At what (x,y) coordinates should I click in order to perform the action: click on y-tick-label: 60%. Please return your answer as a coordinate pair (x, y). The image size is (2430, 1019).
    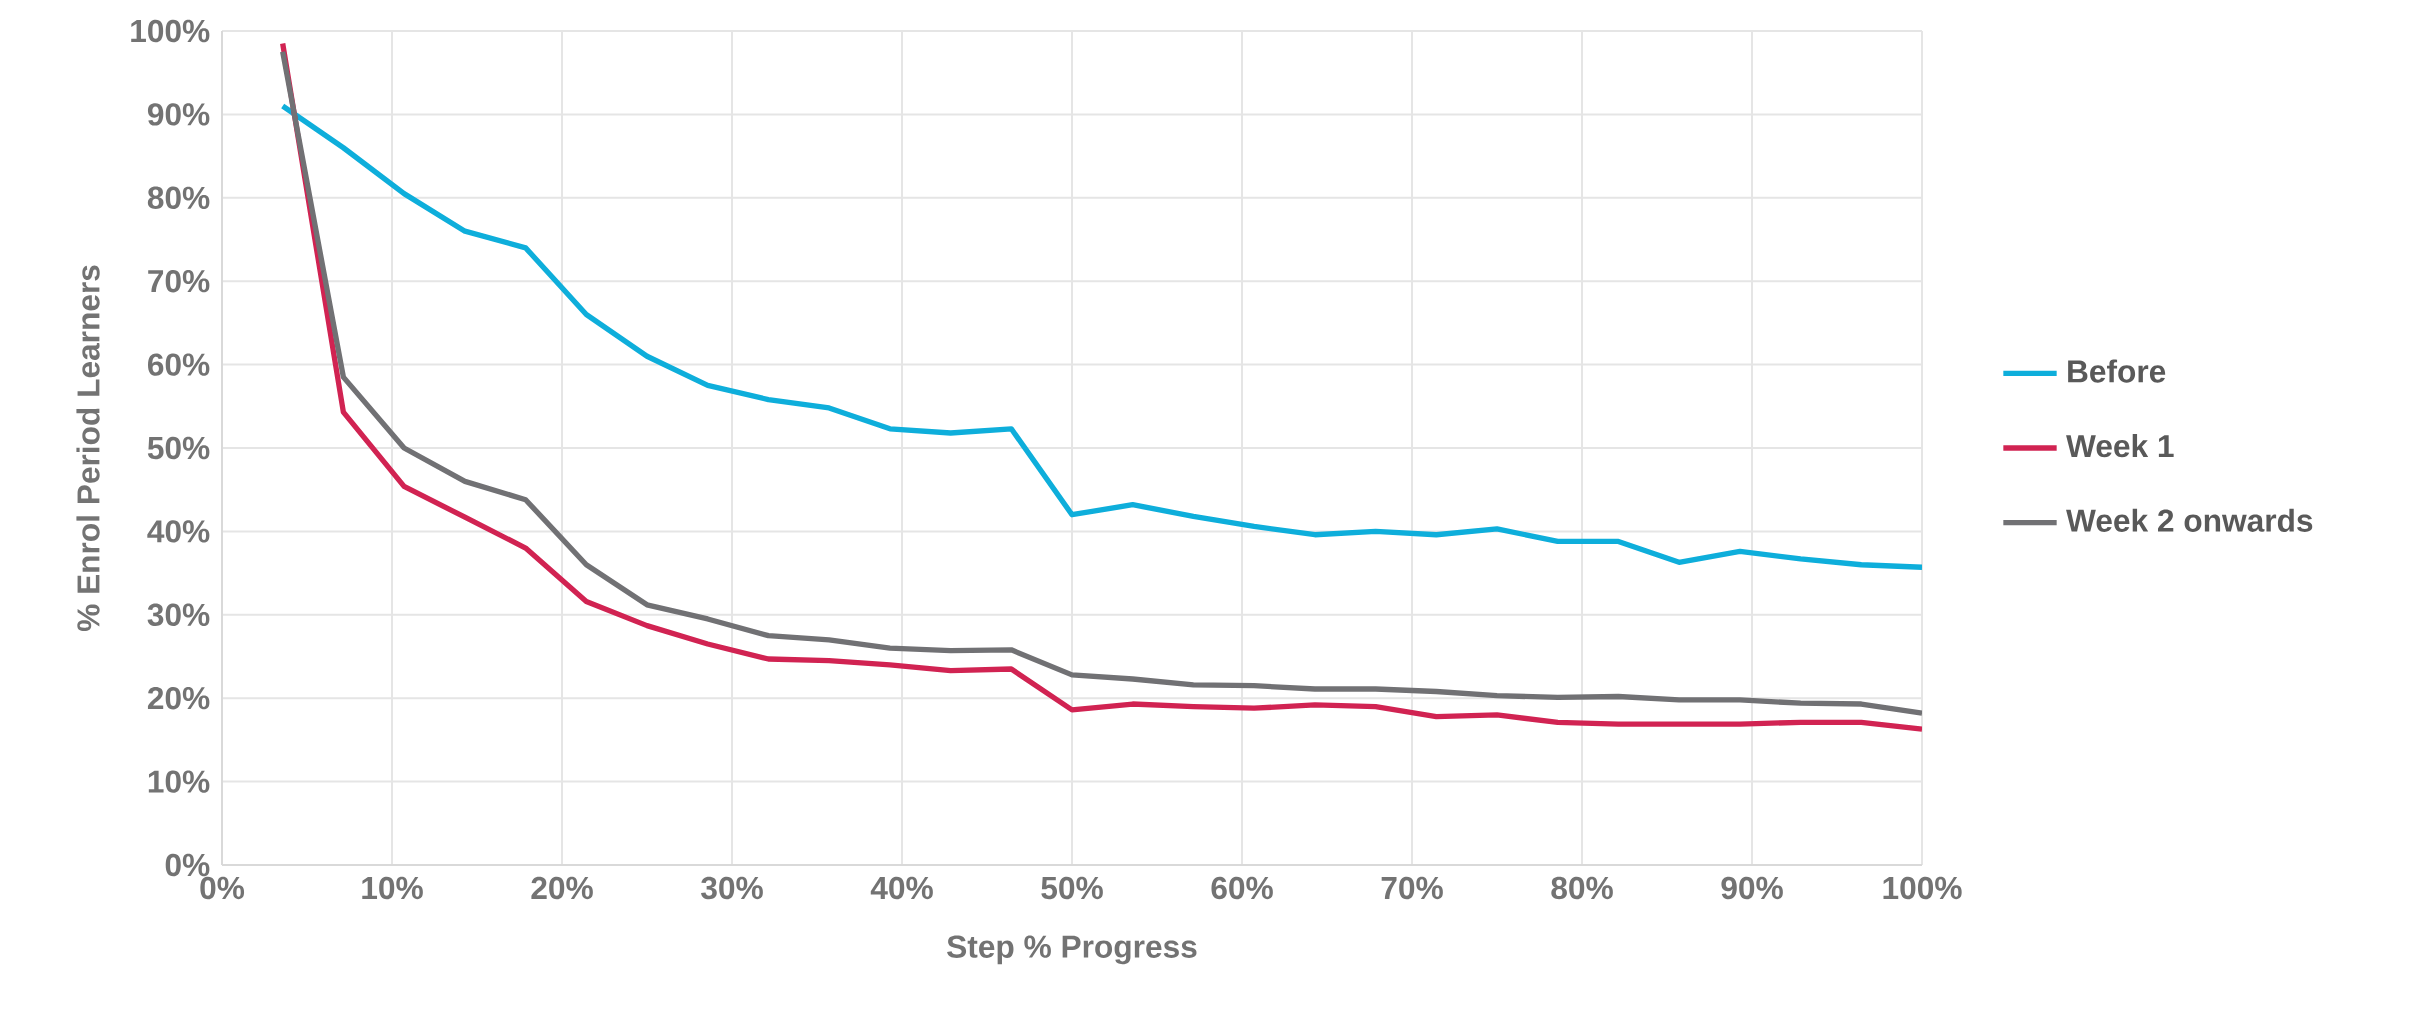
    Looking at the image, I should click on (178, 364).